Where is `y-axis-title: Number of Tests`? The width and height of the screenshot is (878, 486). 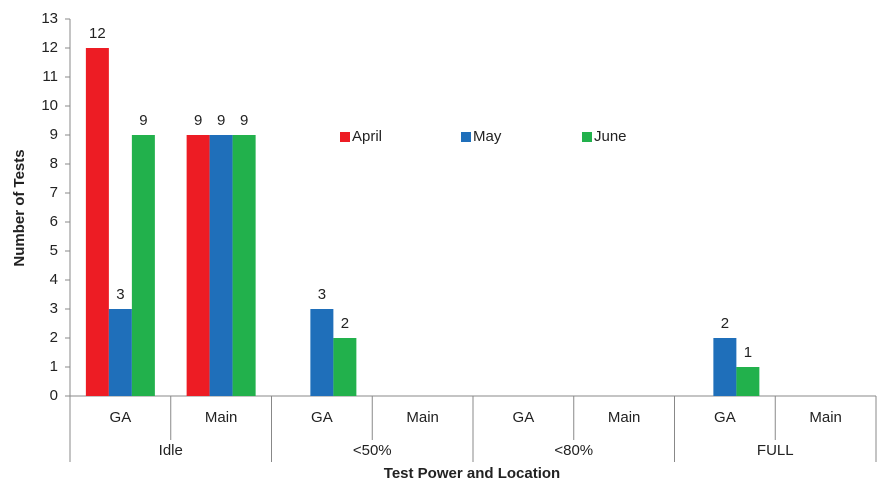
y-axis-title: Number of Tests is located at coordinates (19, 207).